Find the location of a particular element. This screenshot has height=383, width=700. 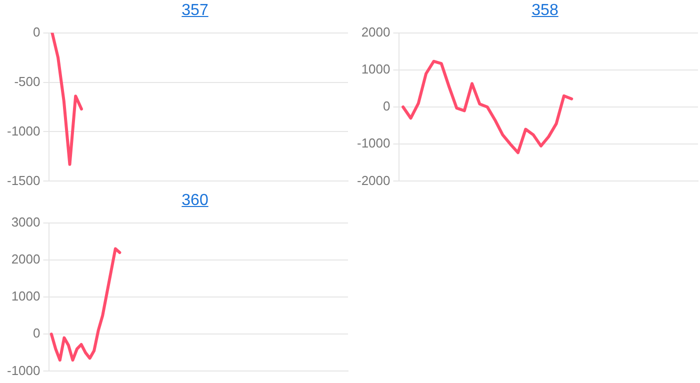

chart-title: 358 is located at coordinates (545, 10).